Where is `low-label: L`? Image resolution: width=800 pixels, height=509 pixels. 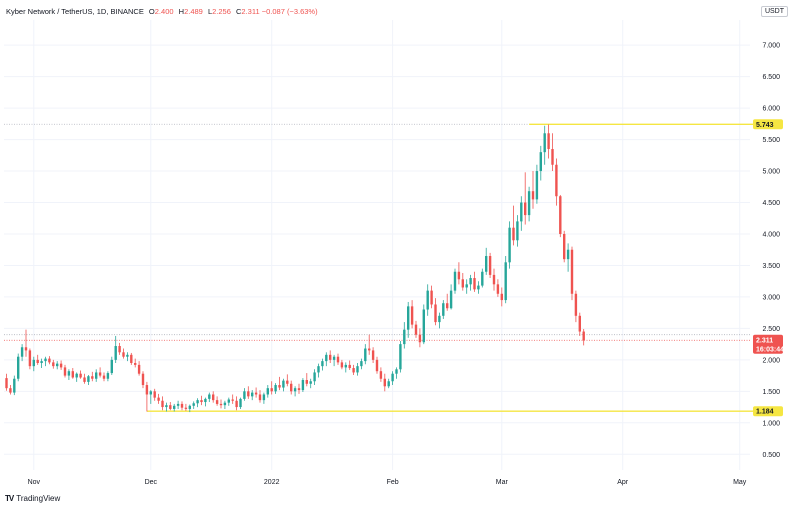 low-label: L is located at coordinates (210, 11).